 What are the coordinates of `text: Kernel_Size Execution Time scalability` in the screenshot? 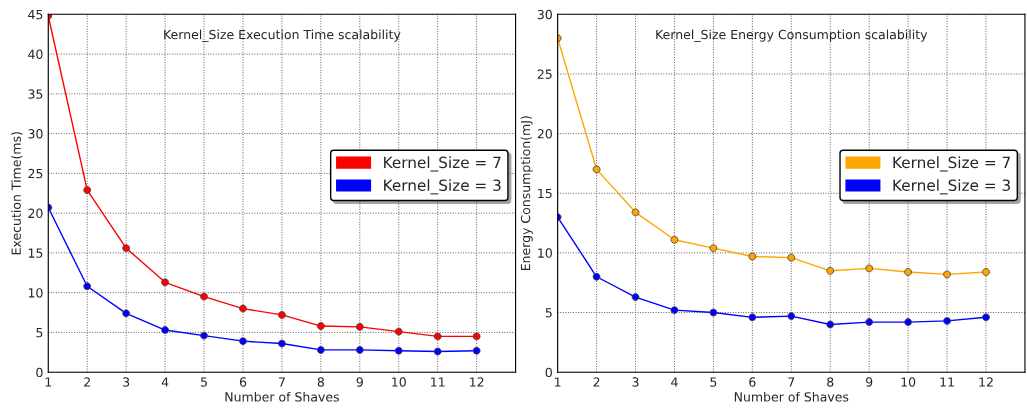 It's located at (282, 36).